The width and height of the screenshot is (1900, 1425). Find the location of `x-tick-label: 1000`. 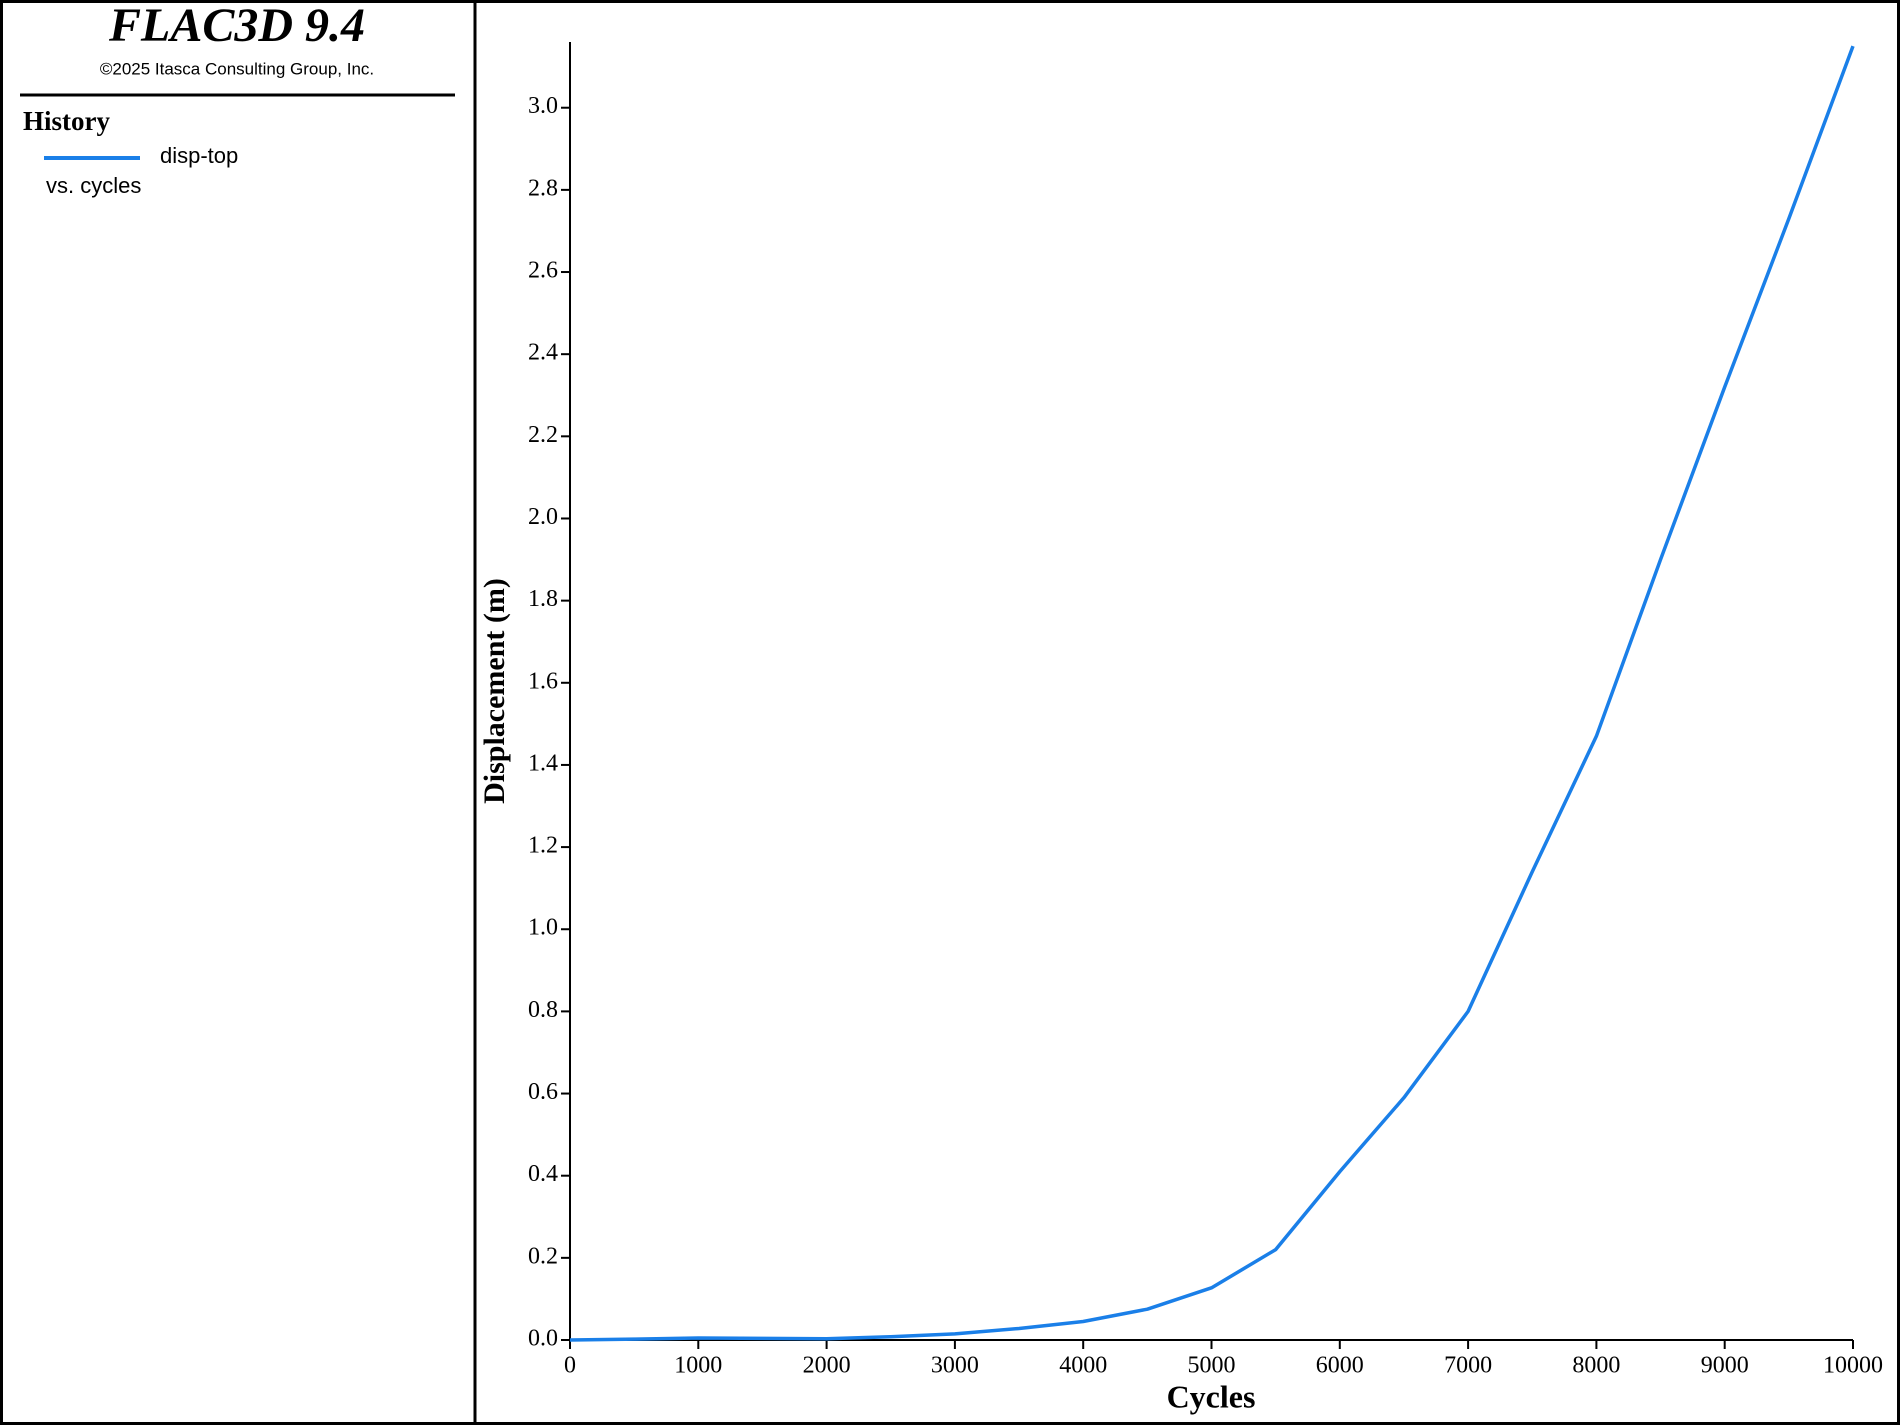

x-tick-label: 1000 is located at coordinates (698, 1366).